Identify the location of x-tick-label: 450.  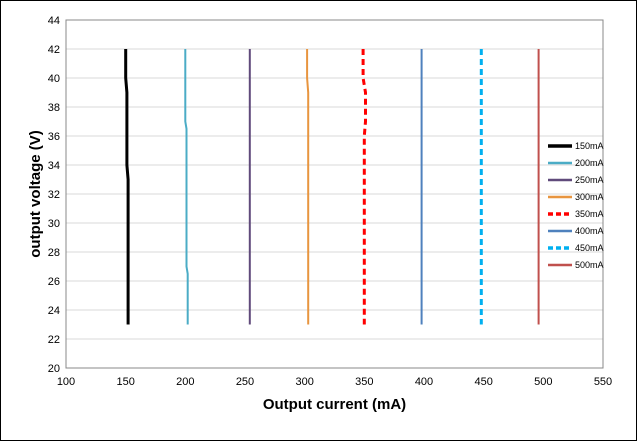
(483, 382).